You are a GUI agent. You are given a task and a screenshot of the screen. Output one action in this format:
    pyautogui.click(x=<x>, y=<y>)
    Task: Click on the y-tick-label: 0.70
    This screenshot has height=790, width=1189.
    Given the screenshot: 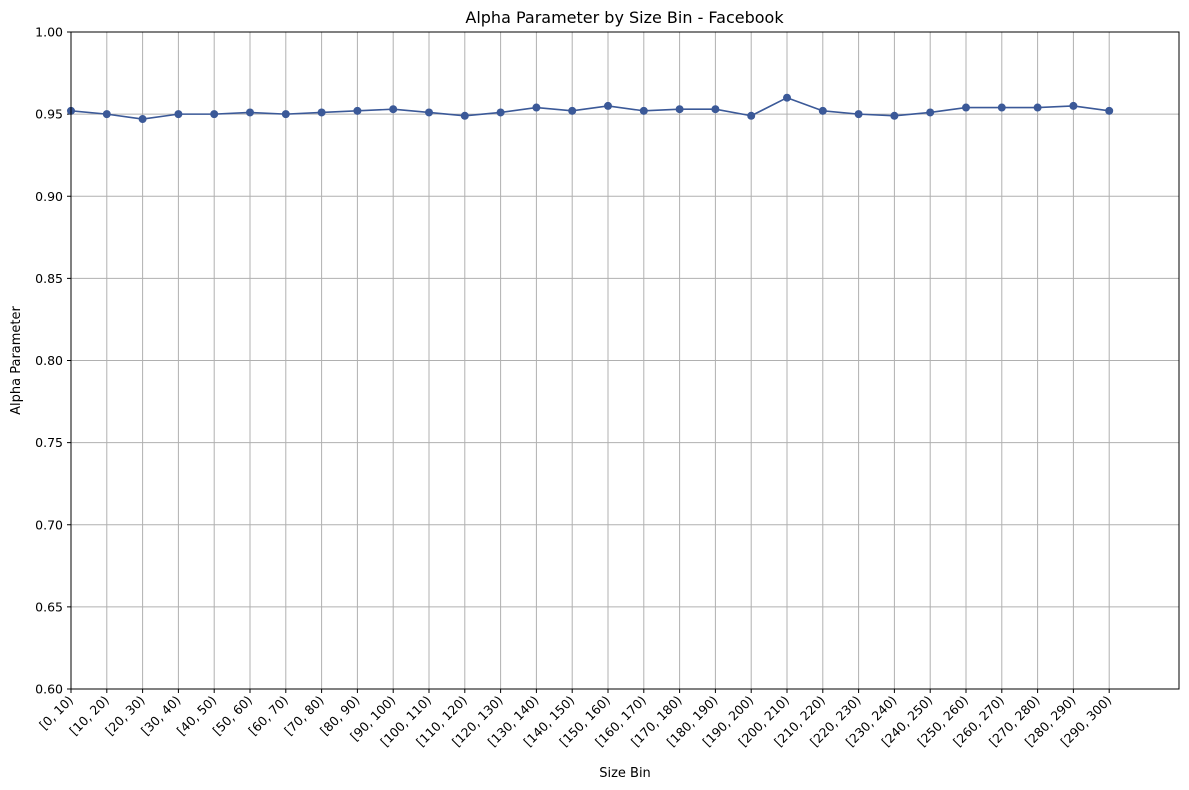 What is the action you would take?
    pyautogui.click(x=49, y=524)
    